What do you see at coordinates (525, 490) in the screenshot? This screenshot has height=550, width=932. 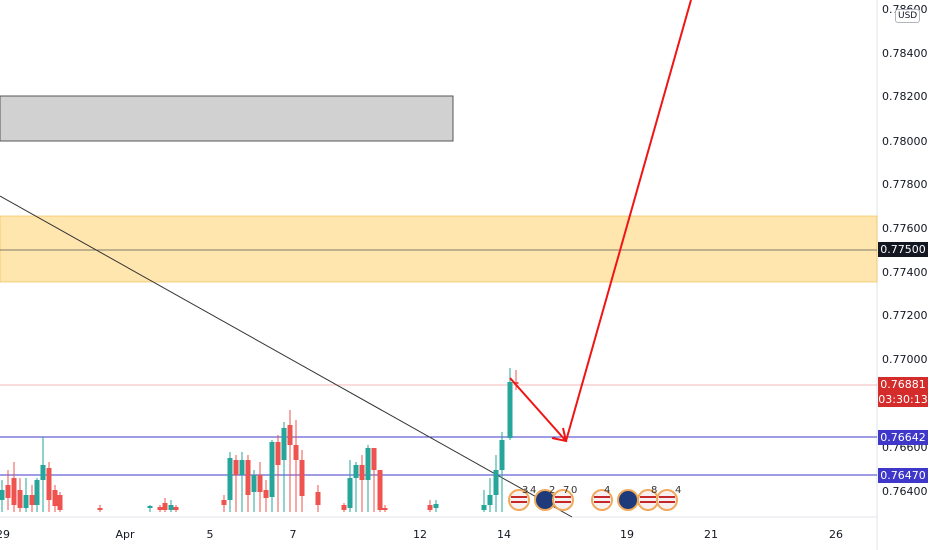 I see `event-count: 3` at bounding box center [525, 490].